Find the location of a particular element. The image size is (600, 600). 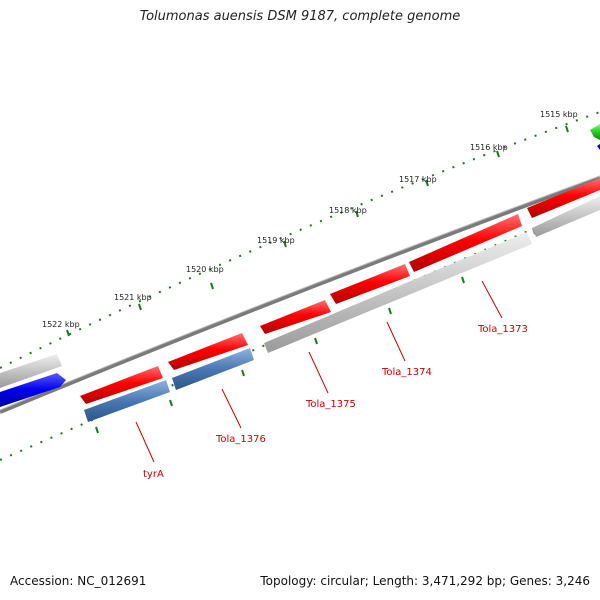

blue-cds-feature-left is located at coordinates (33, 390).